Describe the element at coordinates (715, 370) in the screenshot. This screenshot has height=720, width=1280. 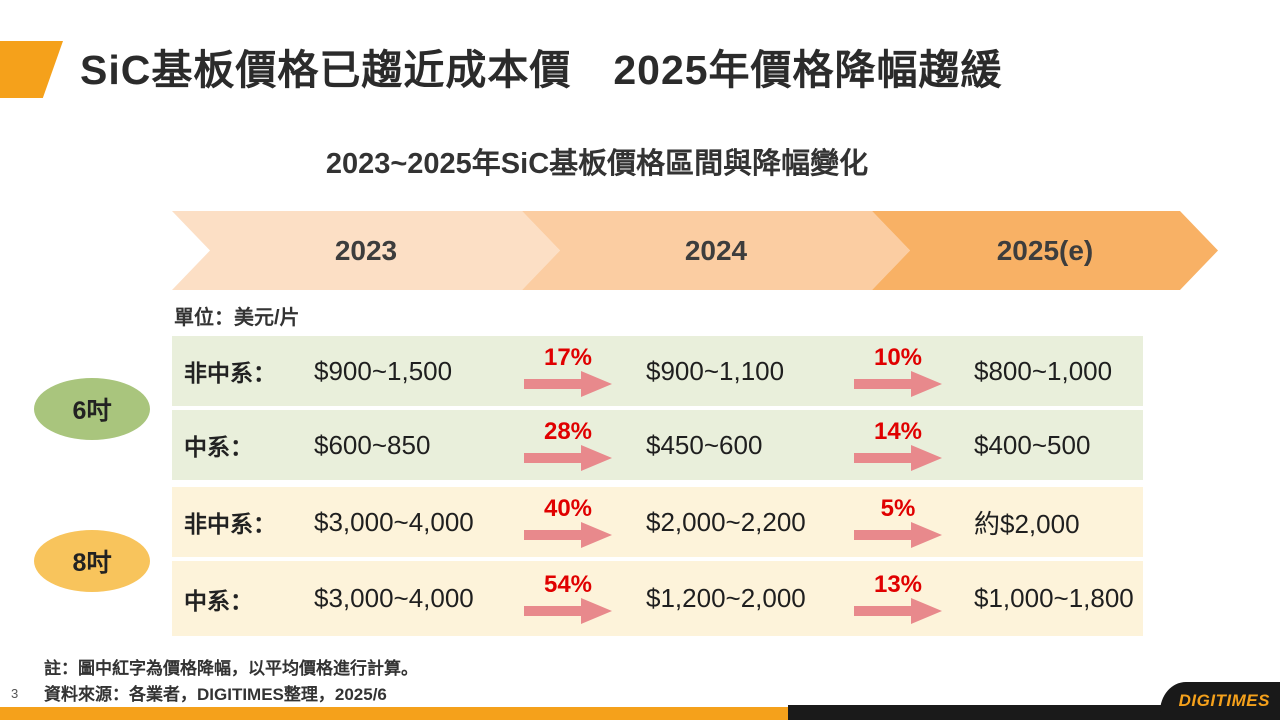
I see `price-2024: $900~1,100` at that location.